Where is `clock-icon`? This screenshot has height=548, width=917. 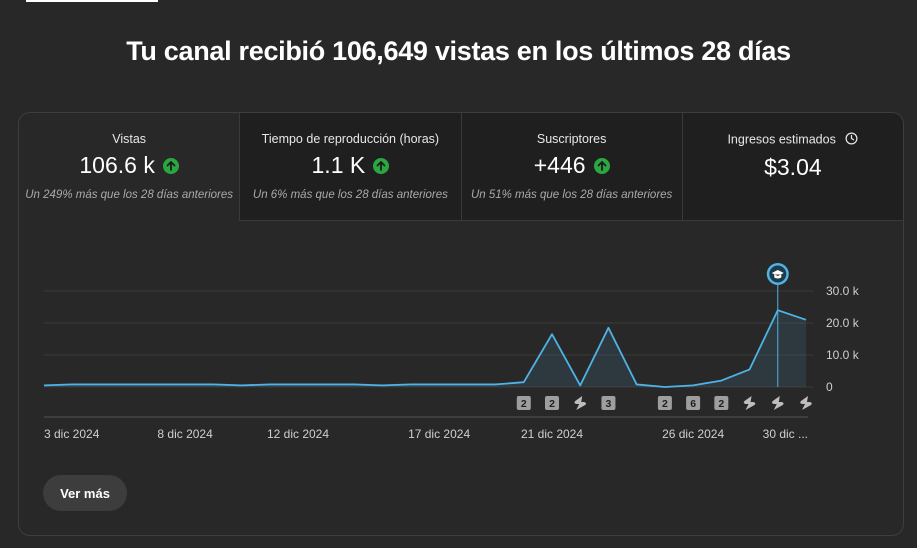
clock-icon is located at coordinates (851, 140).